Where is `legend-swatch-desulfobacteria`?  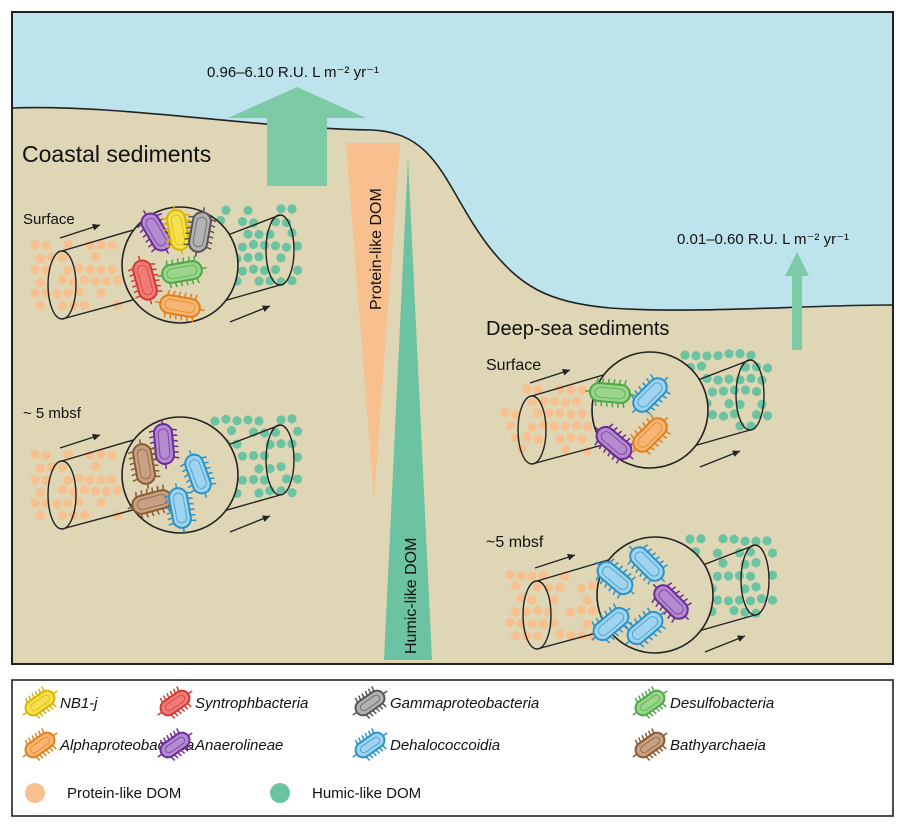
legend-swatch-desulfobacteria is located at coordinates (650, 702).